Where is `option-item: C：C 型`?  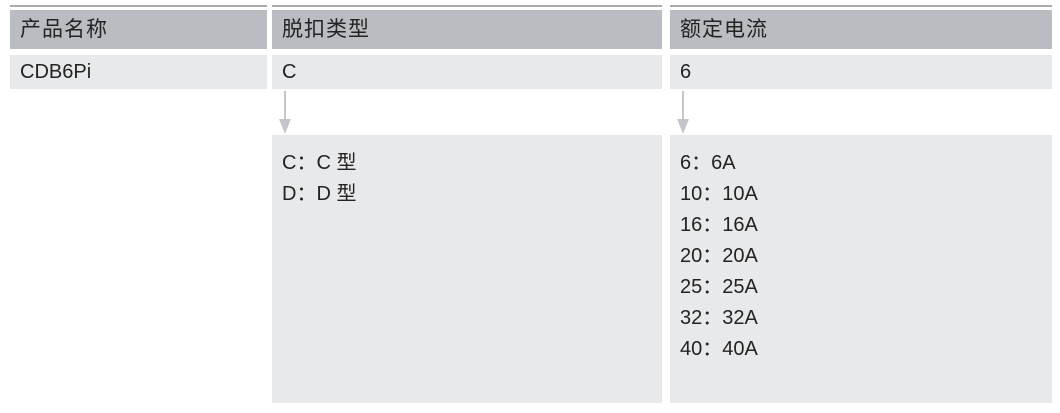
option-item: C：C 型 is located at coordinates (319, 163).